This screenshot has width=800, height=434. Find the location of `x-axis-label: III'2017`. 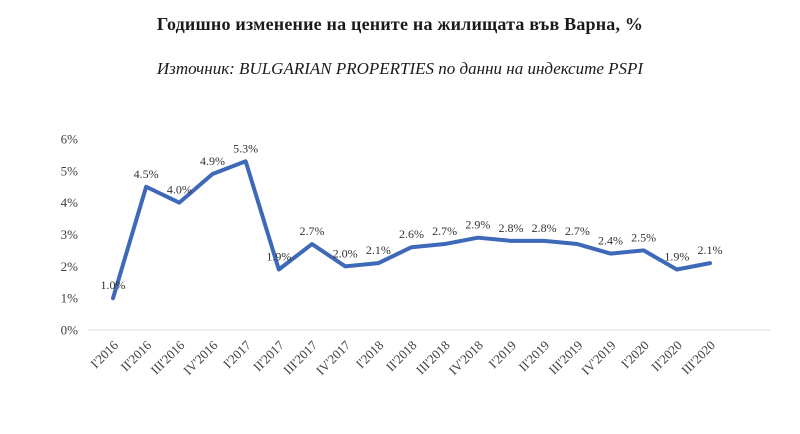

x-axis-label: III'2017 is located at coordinates (300, 357).